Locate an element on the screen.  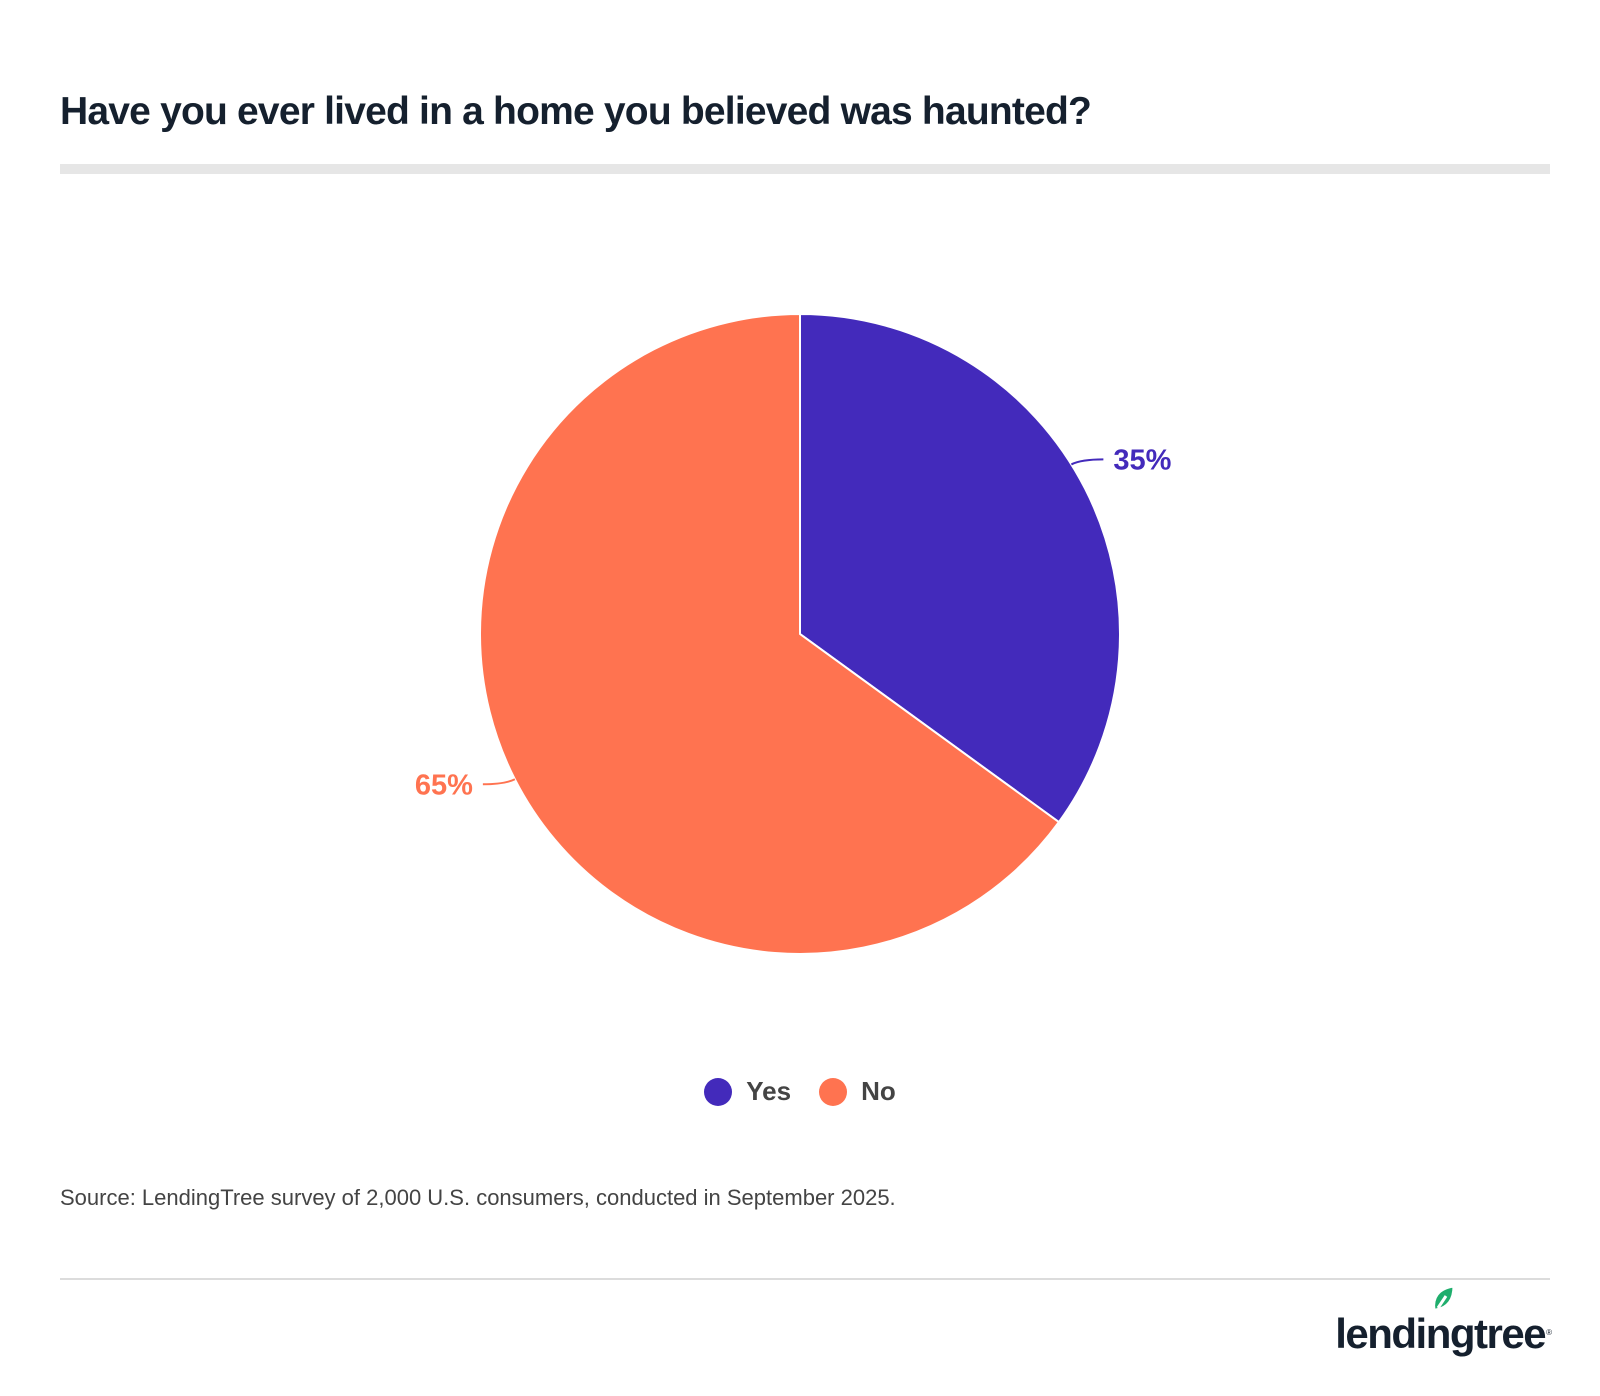
legend-label-no: No is located at coordinates (878, 1091).